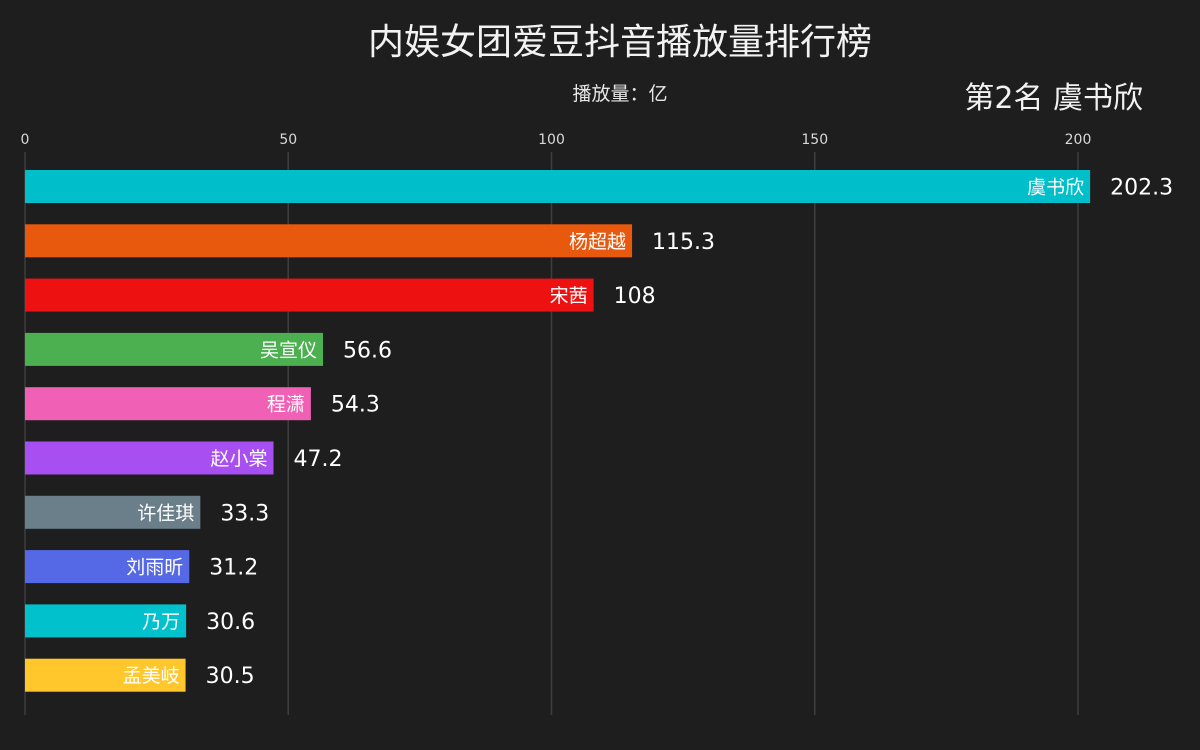 This screenshot has width=1200, height=750. I want to click on x-tick-label: 200, so click(1078, 140).